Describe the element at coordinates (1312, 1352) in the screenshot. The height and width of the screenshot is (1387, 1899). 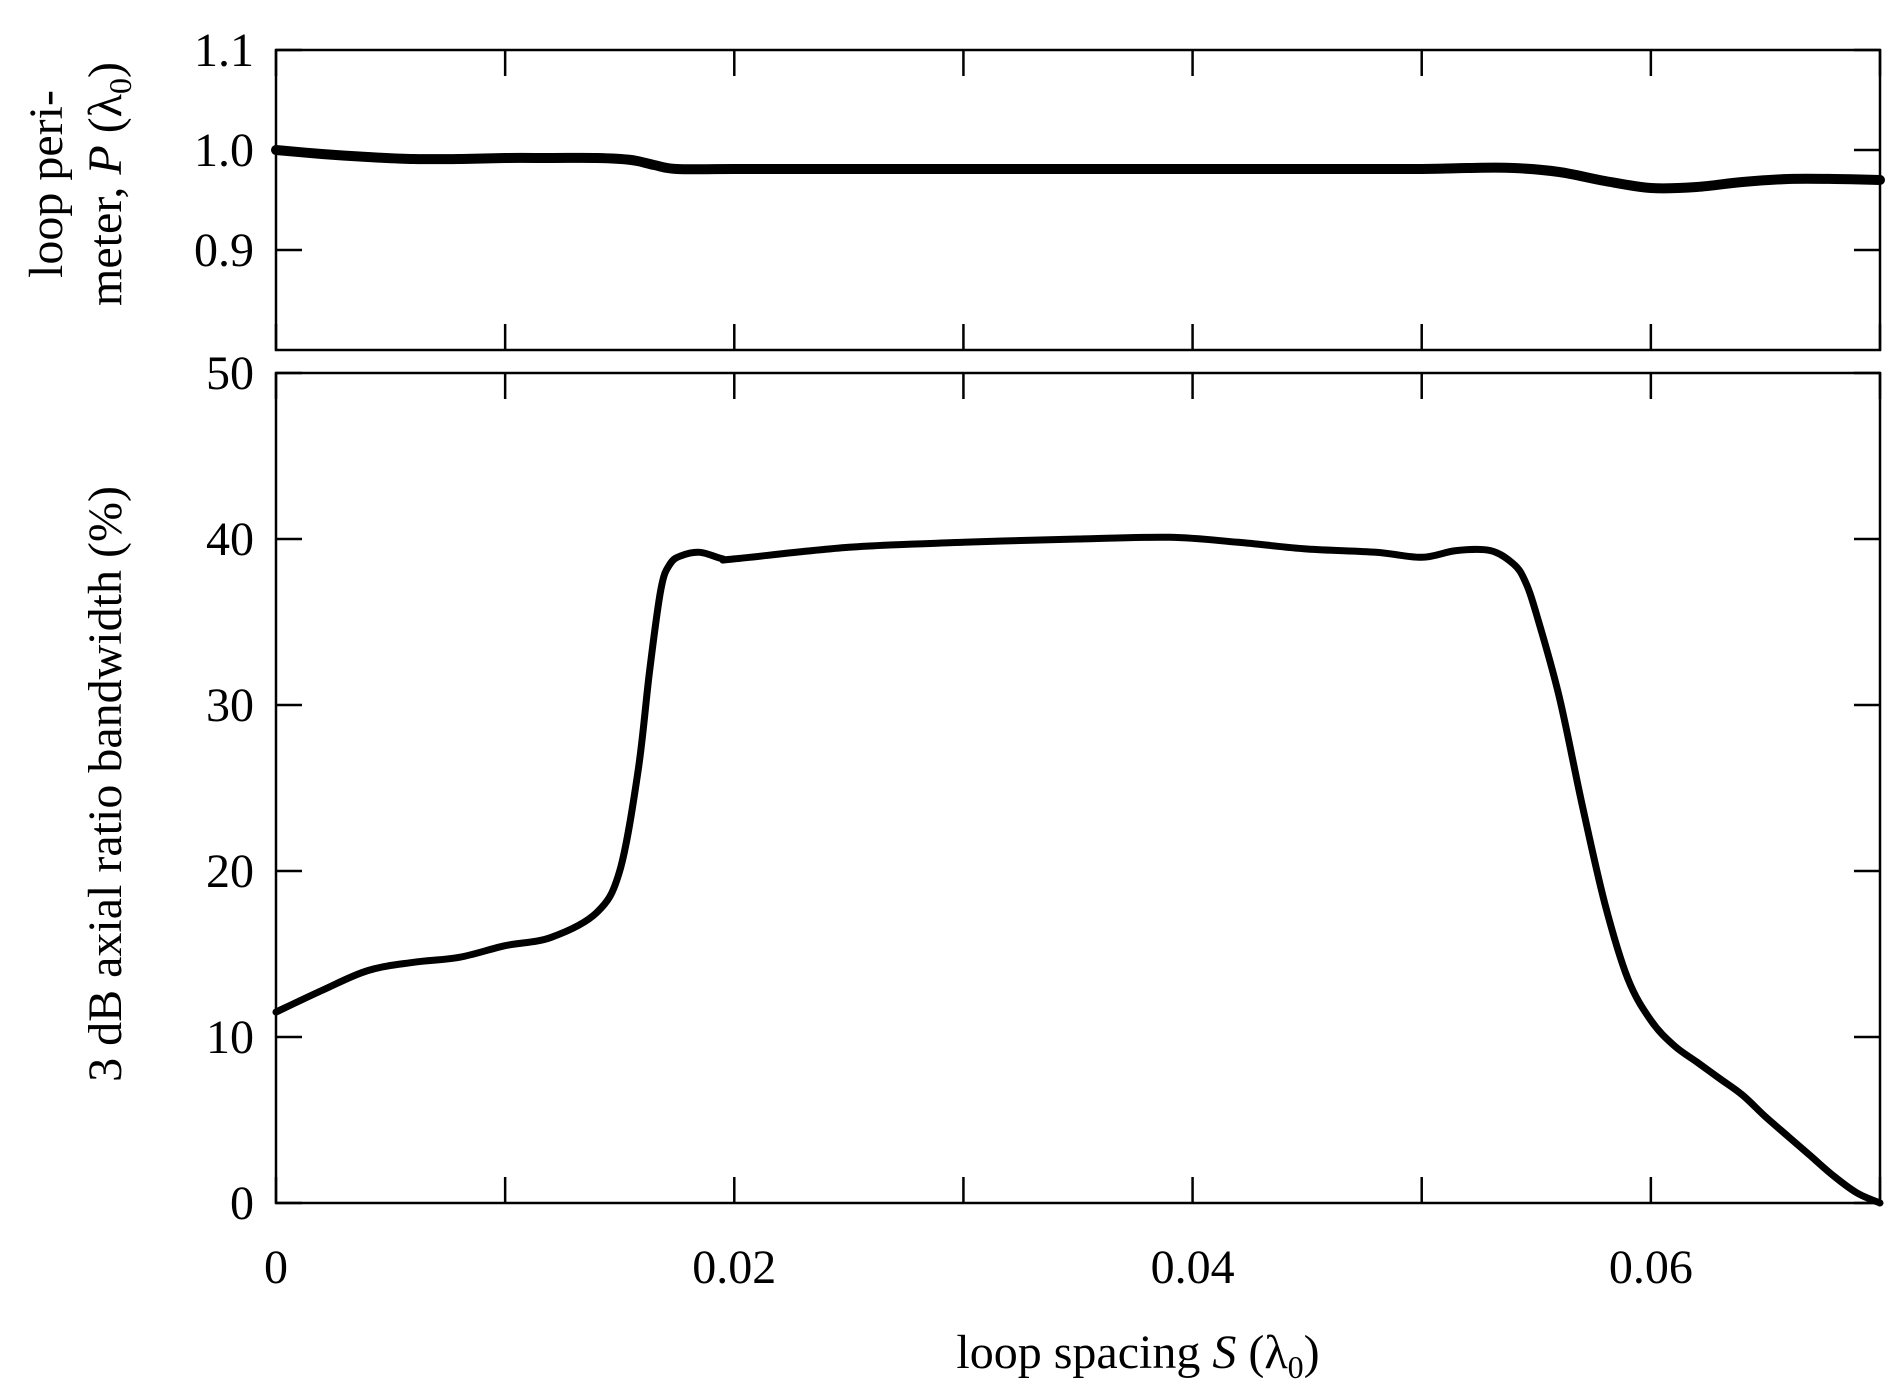
I see `x-axis-title-unit-close: )` at that location.